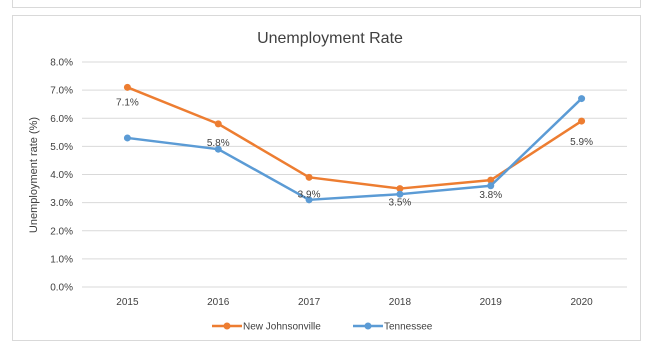 The height and width of the screenshot is (344, 647). Describe the element at coordinates (61, 147) in the screenshot. I see `y-tick-label: 5.0%` at that location.